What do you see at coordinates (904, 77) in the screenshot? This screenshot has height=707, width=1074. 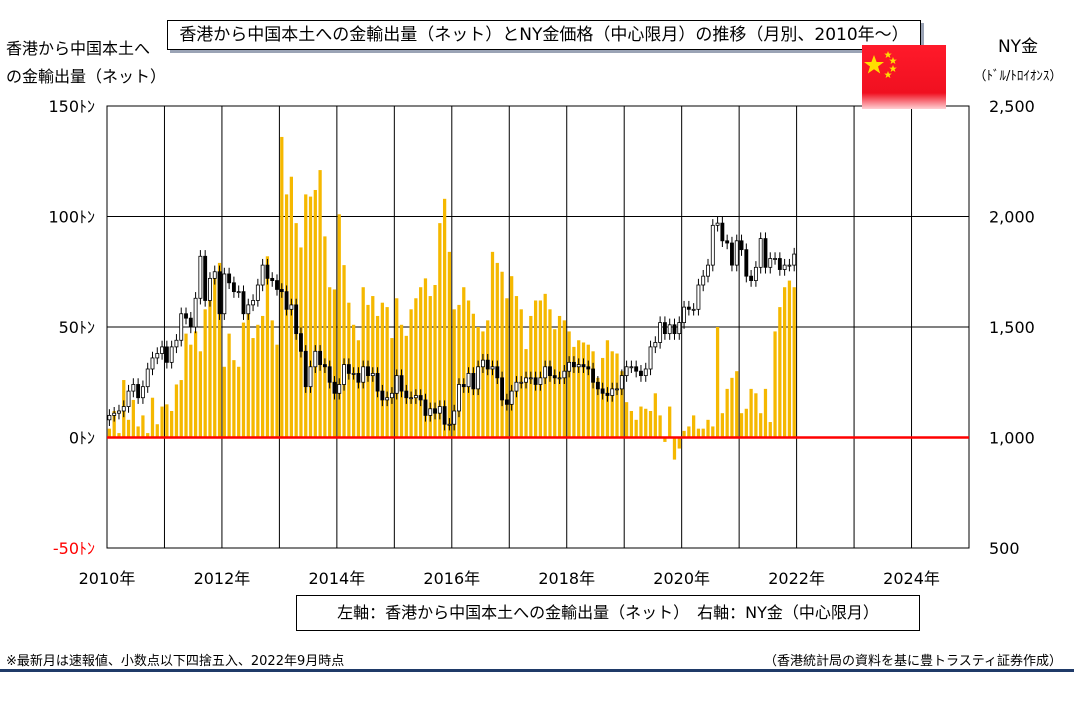 I see `china-flag-icon` at bounding box center [904, 77].